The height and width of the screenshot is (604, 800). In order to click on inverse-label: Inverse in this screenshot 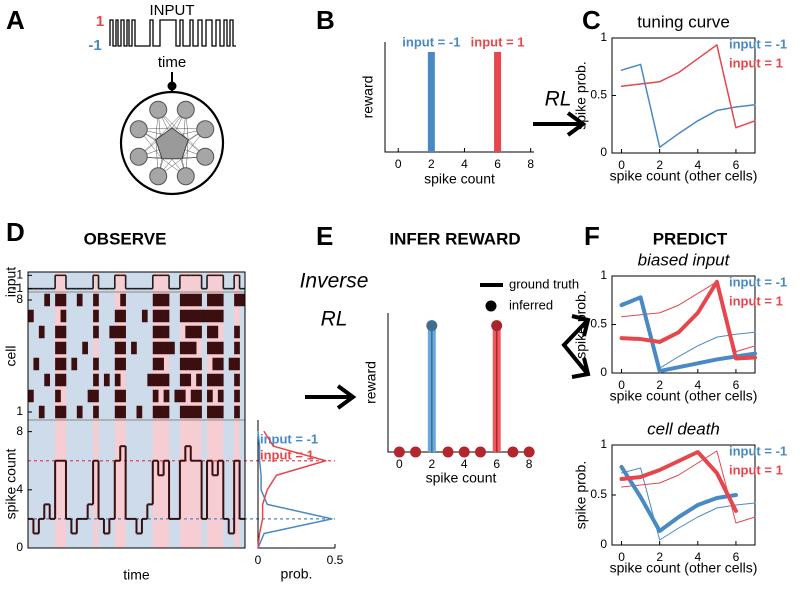, I will do `click(334, 281)`.